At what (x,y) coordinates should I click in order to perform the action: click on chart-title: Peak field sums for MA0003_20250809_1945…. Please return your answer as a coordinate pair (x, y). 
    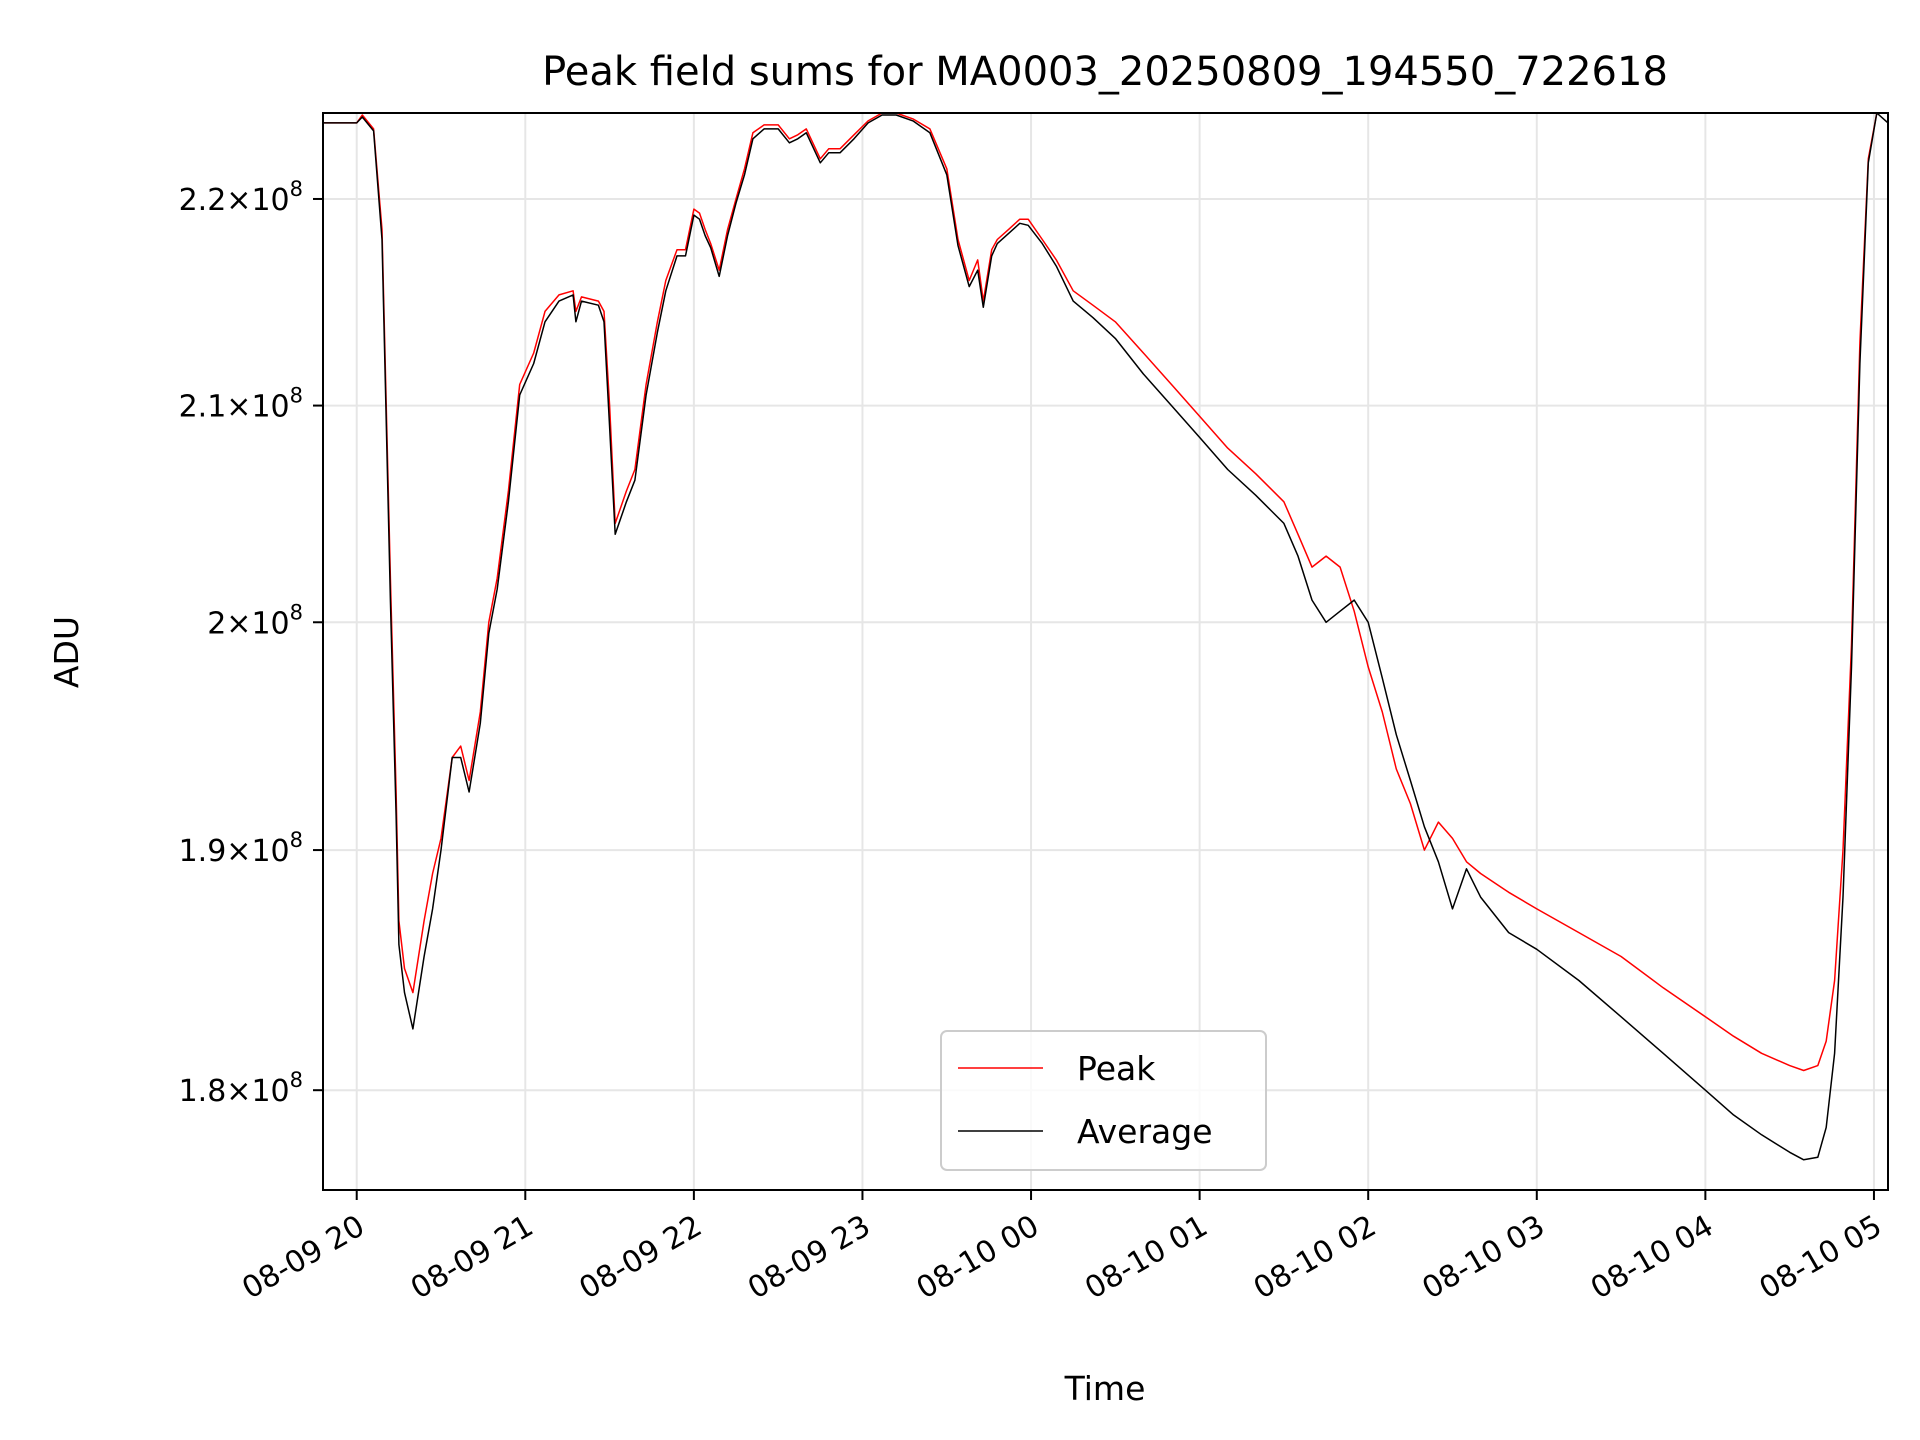
    Looking at the image, I should click on (1105, 72).